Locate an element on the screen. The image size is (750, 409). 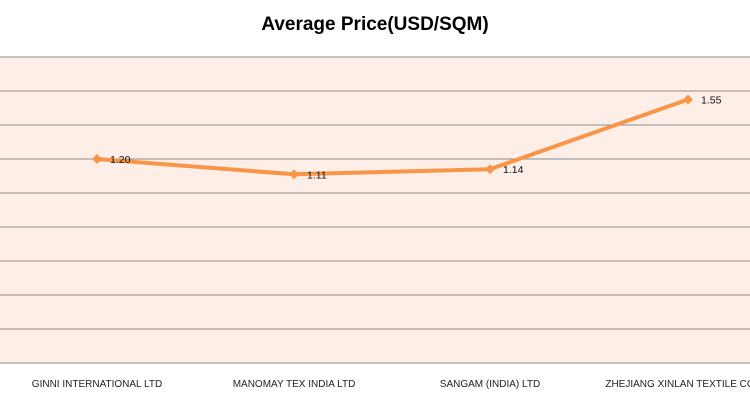
data-label: 1.20 is located at coordinates (120, 160).